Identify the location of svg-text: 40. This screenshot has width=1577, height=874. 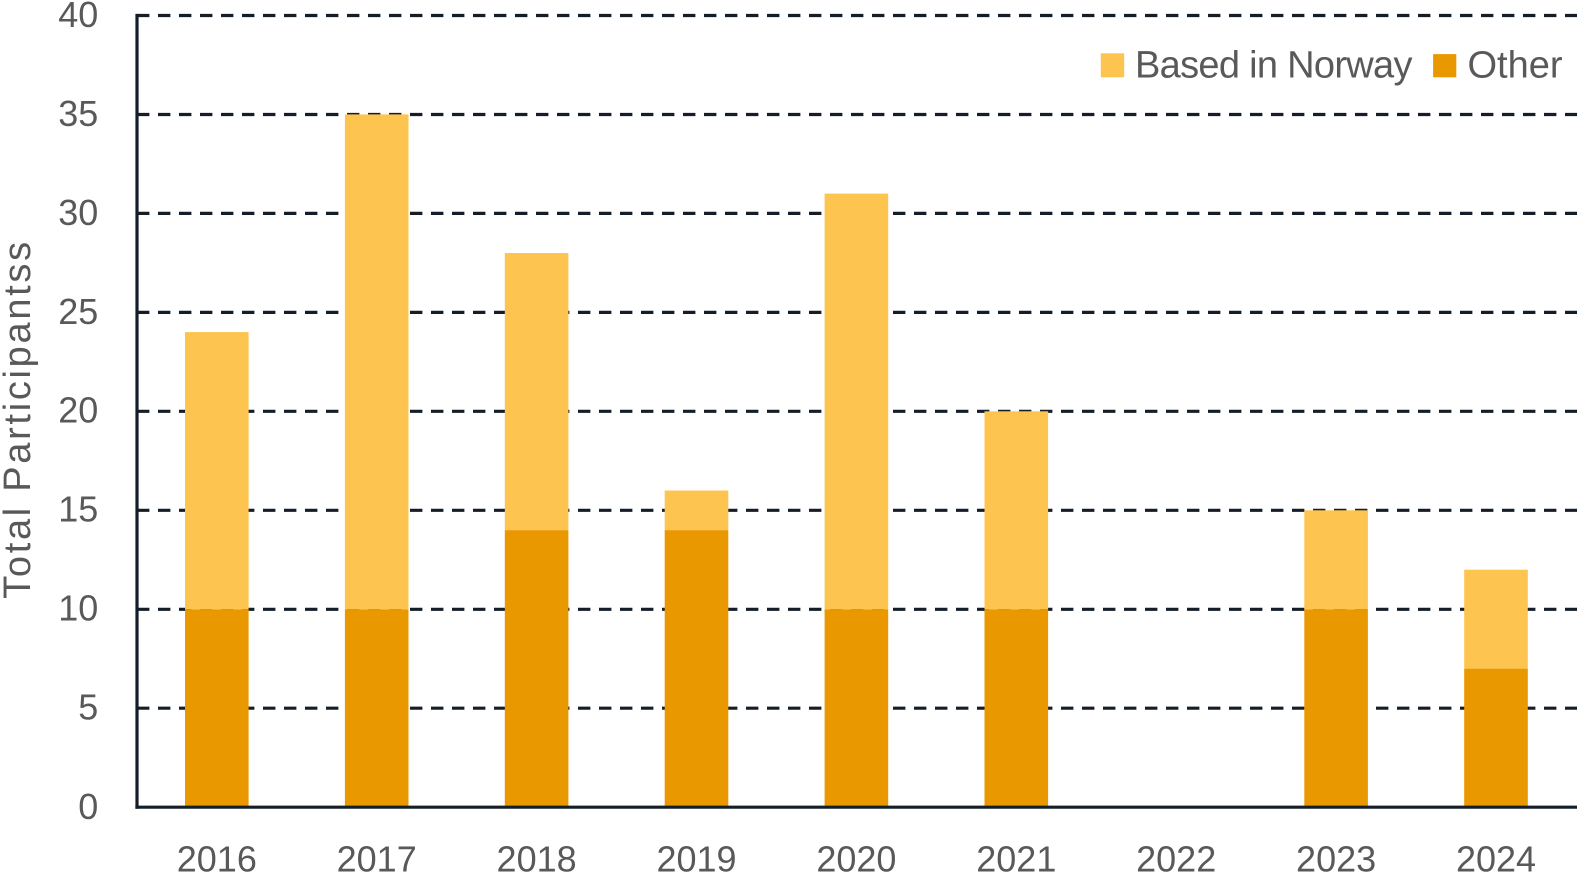
(78, 17).